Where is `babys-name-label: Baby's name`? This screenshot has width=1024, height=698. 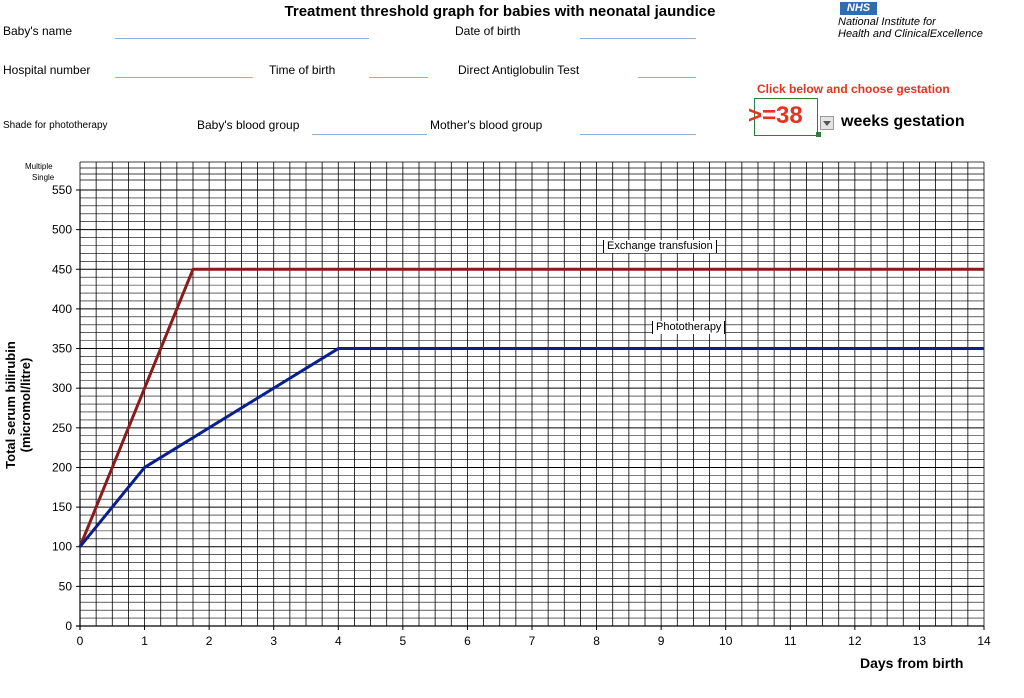 babys-name-label: Baby's name is located at coordinates (37, 31).